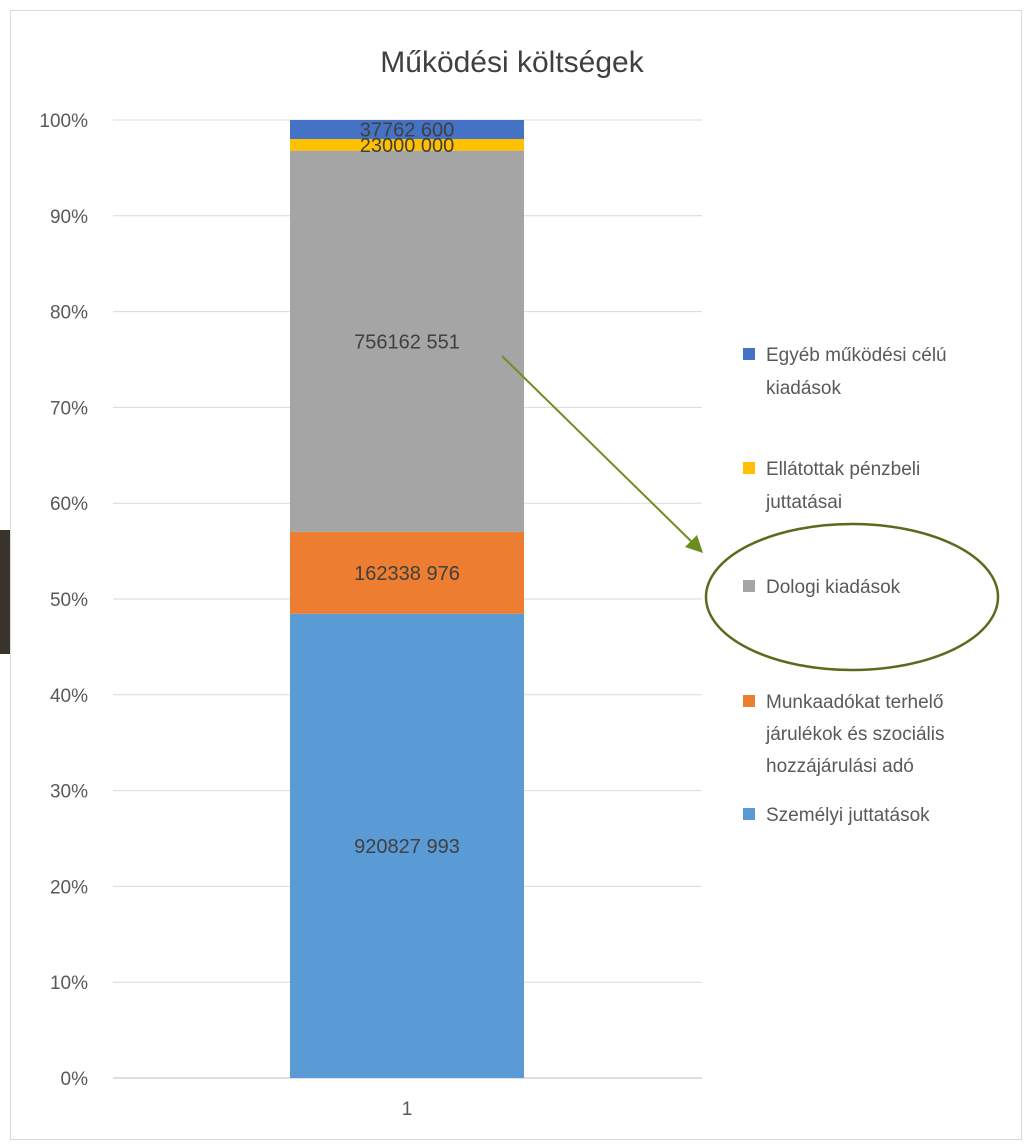 Image resolution: width=1025 pixels, height=1144 pixels. Describe the element at coordinates (512, 62) in the screenshot. I see `chart-title: Működési költségek` at that location.